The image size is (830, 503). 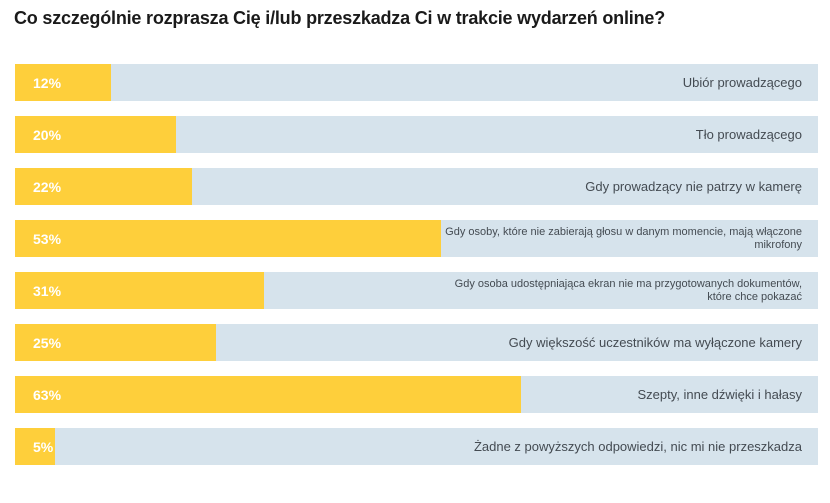 What do you see at coordinates (719, 394) in the screenshot?
I see `category-label: Szepty, inne dźwięki i hałasy` at bounding box center [719, 394].